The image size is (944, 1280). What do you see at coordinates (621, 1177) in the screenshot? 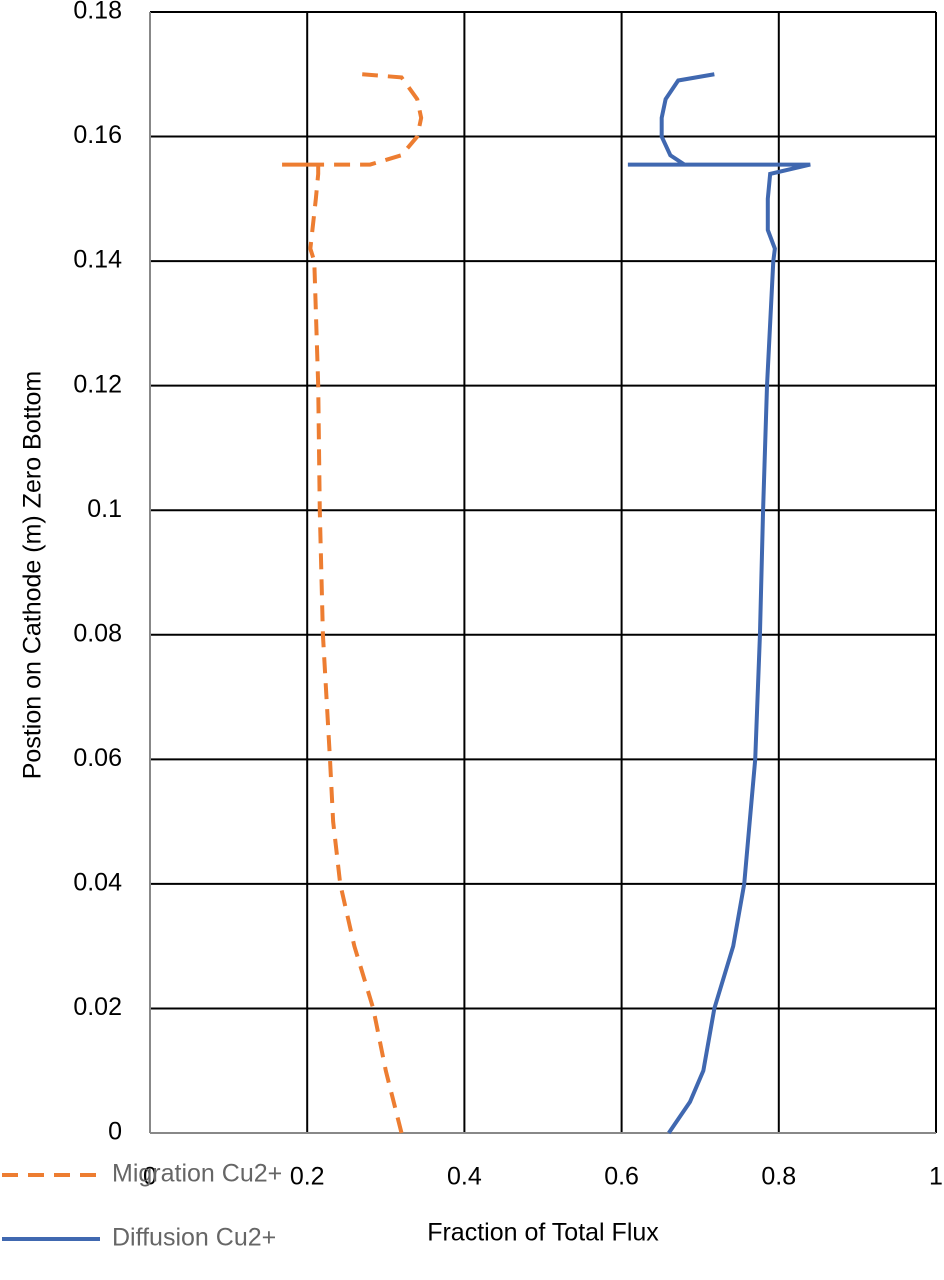
I see `x-tick-label: 0.6` at bounding box center [621, 1177].